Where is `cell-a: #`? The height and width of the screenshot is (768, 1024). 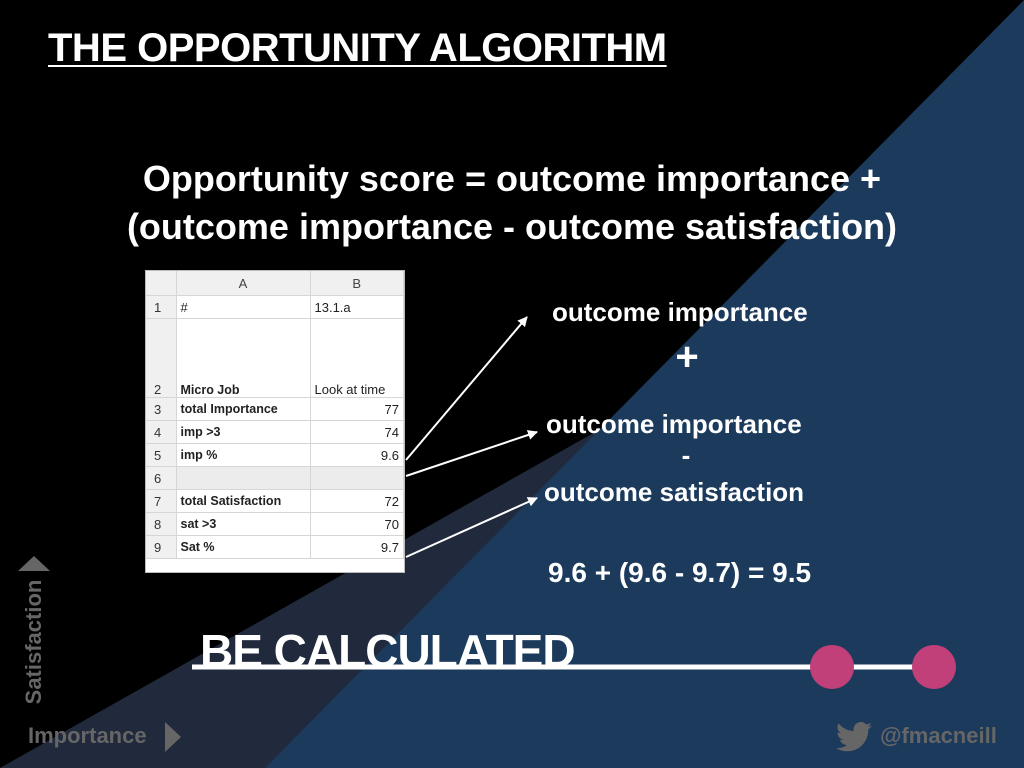
cell-a: # is located at coordinates (243, 307).